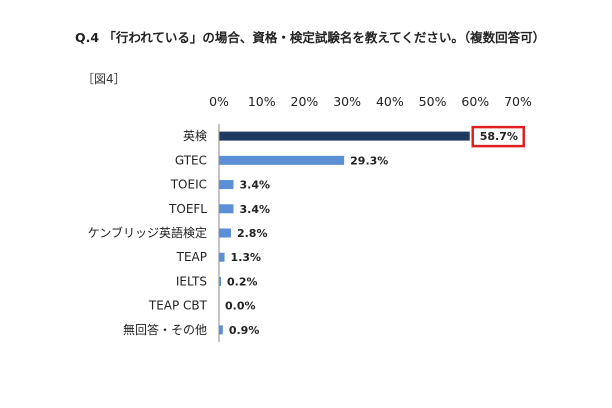 Image resolution: width=612 pixels, height=408 pixels. I want to click on category-label: IELTS, so click(191, 281).